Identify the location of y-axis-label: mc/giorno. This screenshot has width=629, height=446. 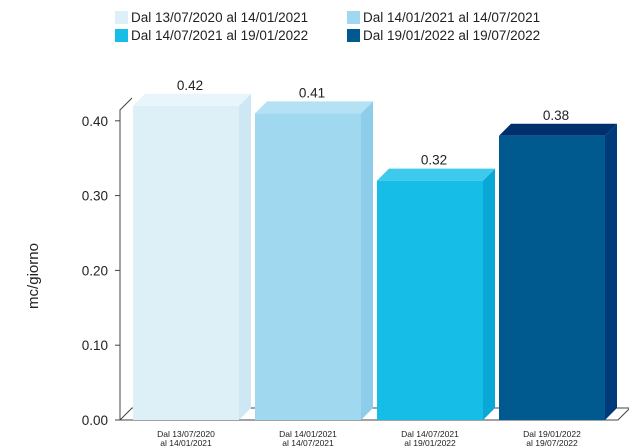
(33, 276).